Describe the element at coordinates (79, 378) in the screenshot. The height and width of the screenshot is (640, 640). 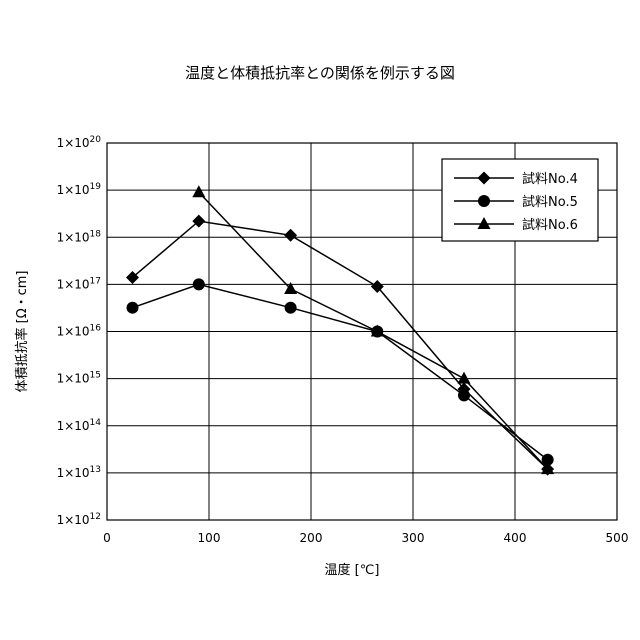
I see `y-tick-label: 1×10¹⁵` at that location.